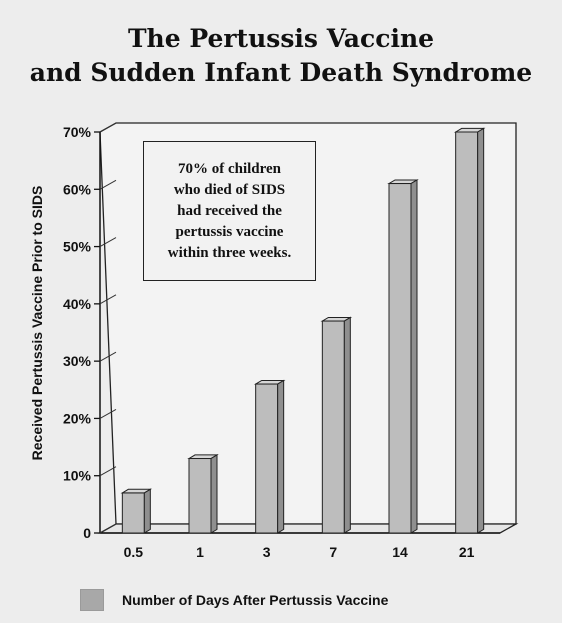  What do you see at coordinates (77, 361) in the screenshot?
I see `y-tick-label: 30%` at bounding box center [77, 361].